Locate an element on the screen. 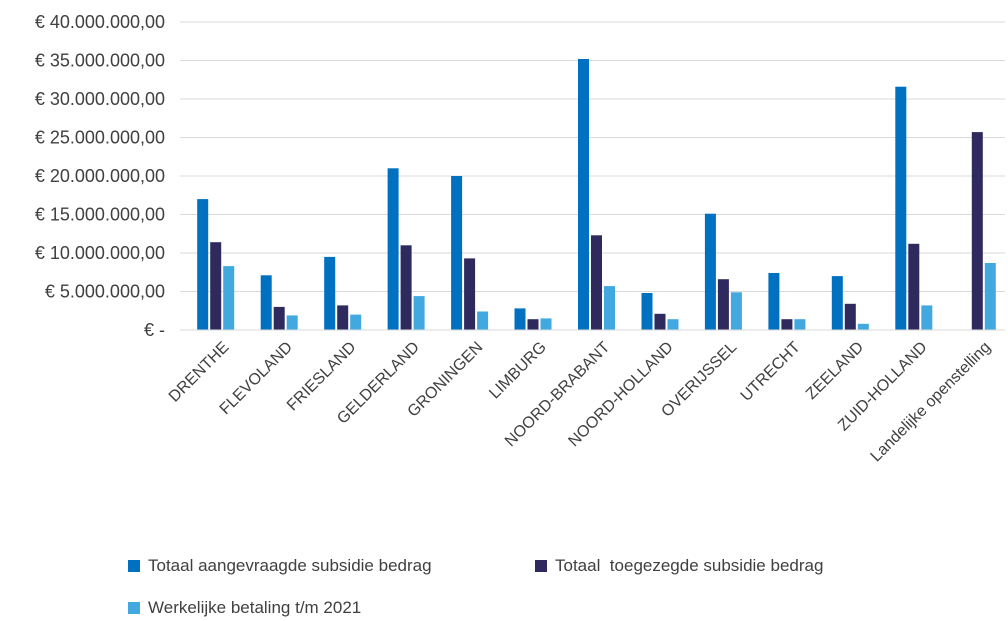  y-tick-label: € 10.000.000,00 is located at coordinates (100, 253).